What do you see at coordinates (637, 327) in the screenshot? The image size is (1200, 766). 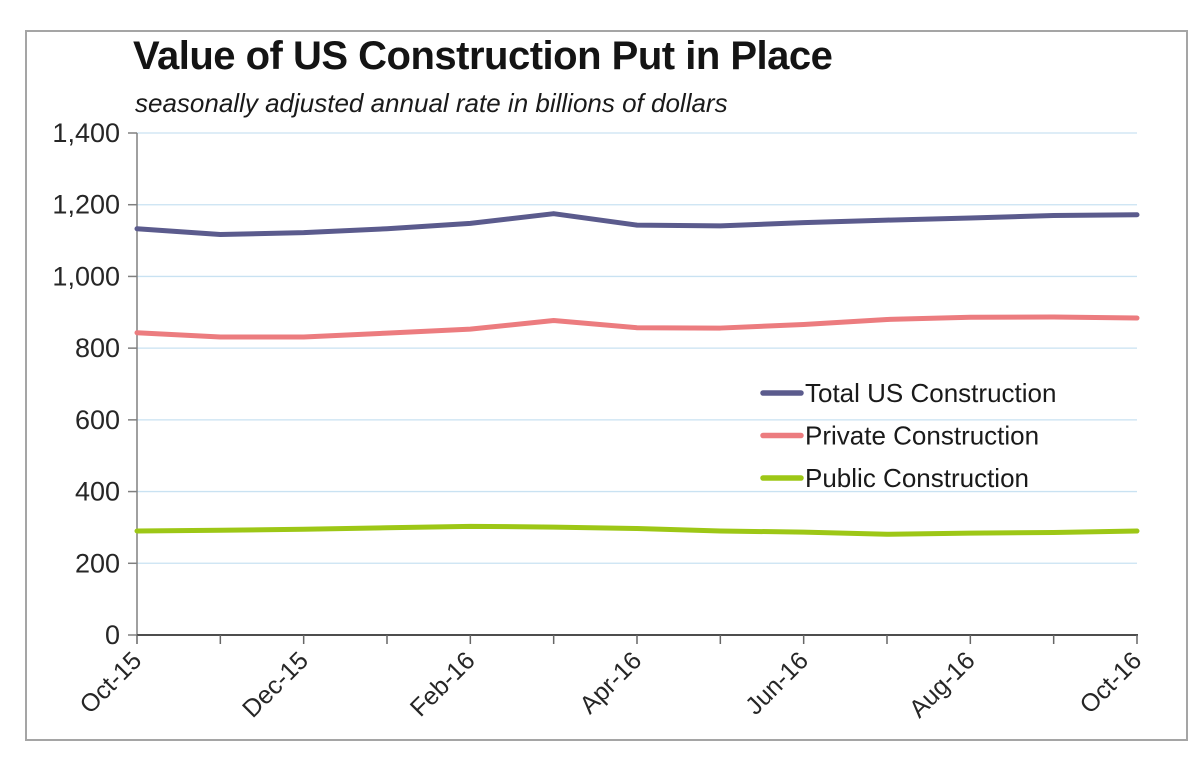 I see `series-line-private-construction` at bounding box center [637, 327].